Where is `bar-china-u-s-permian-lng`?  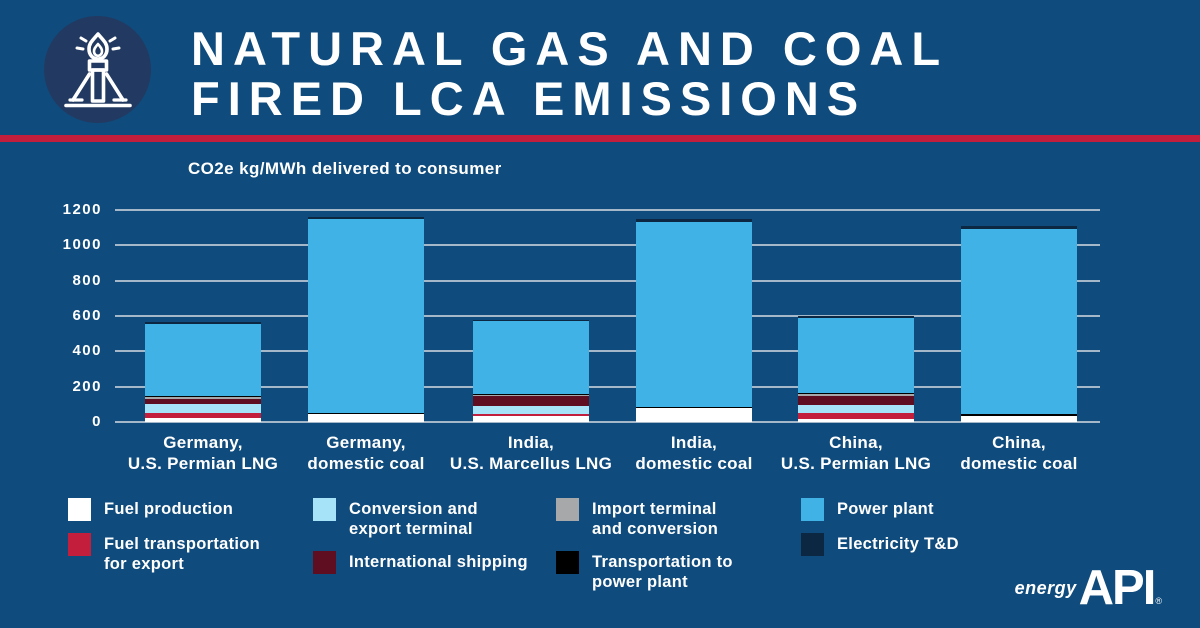 bar-china-u-s-permian-lng is located at coordinates (856, 369).